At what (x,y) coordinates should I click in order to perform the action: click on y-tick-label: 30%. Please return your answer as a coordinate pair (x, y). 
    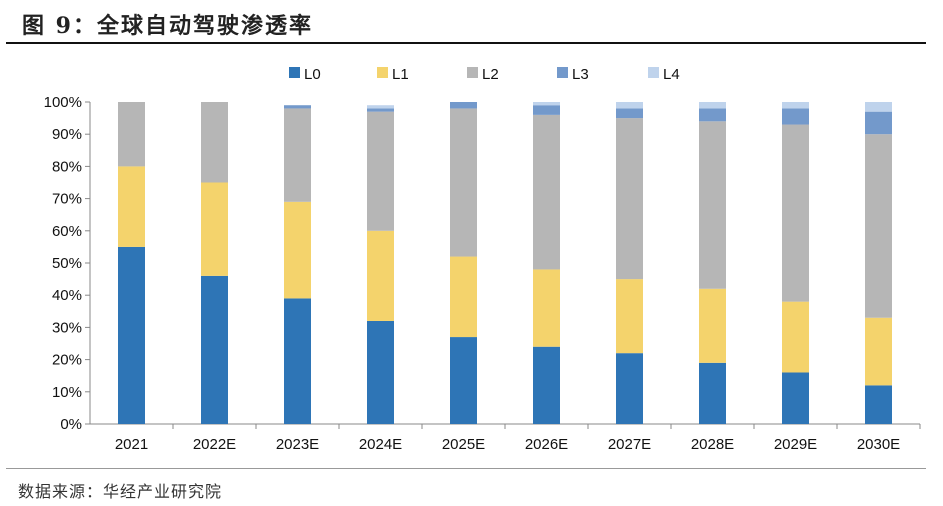
    Looking at the image, I should click on (67, 327).